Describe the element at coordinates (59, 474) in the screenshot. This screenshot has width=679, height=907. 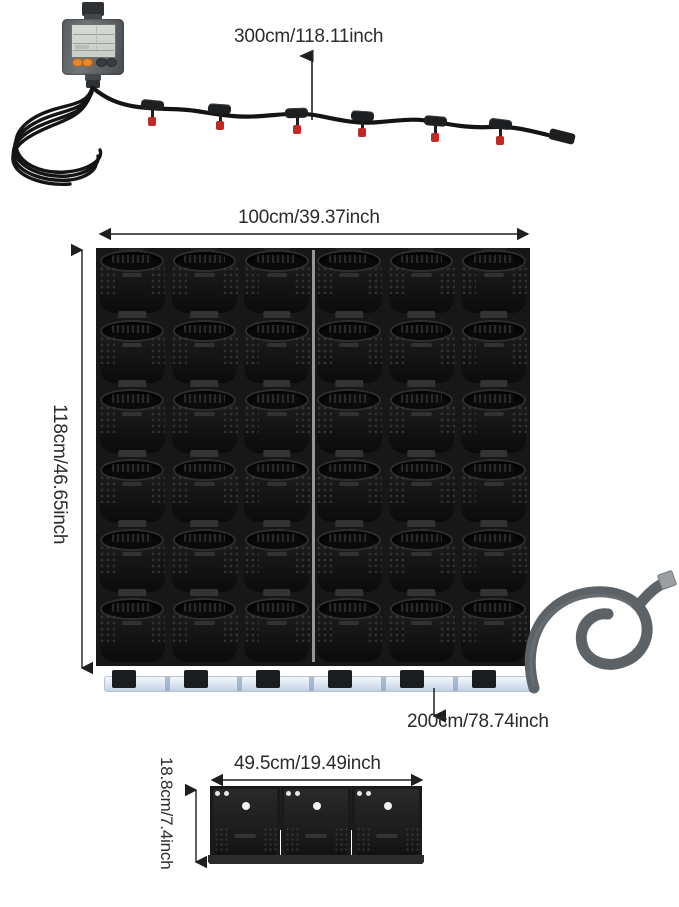
I see `wall-height-label: 118cm/46.65inch` at that location.